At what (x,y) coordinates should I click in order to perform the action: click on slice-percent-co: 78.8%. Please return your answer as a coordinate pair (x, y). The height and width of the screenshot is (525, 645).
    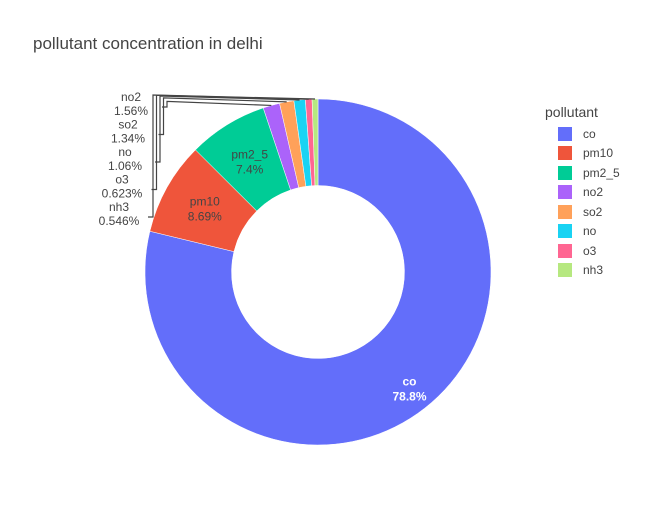
    Looking at the image, I should click on (409, 396).